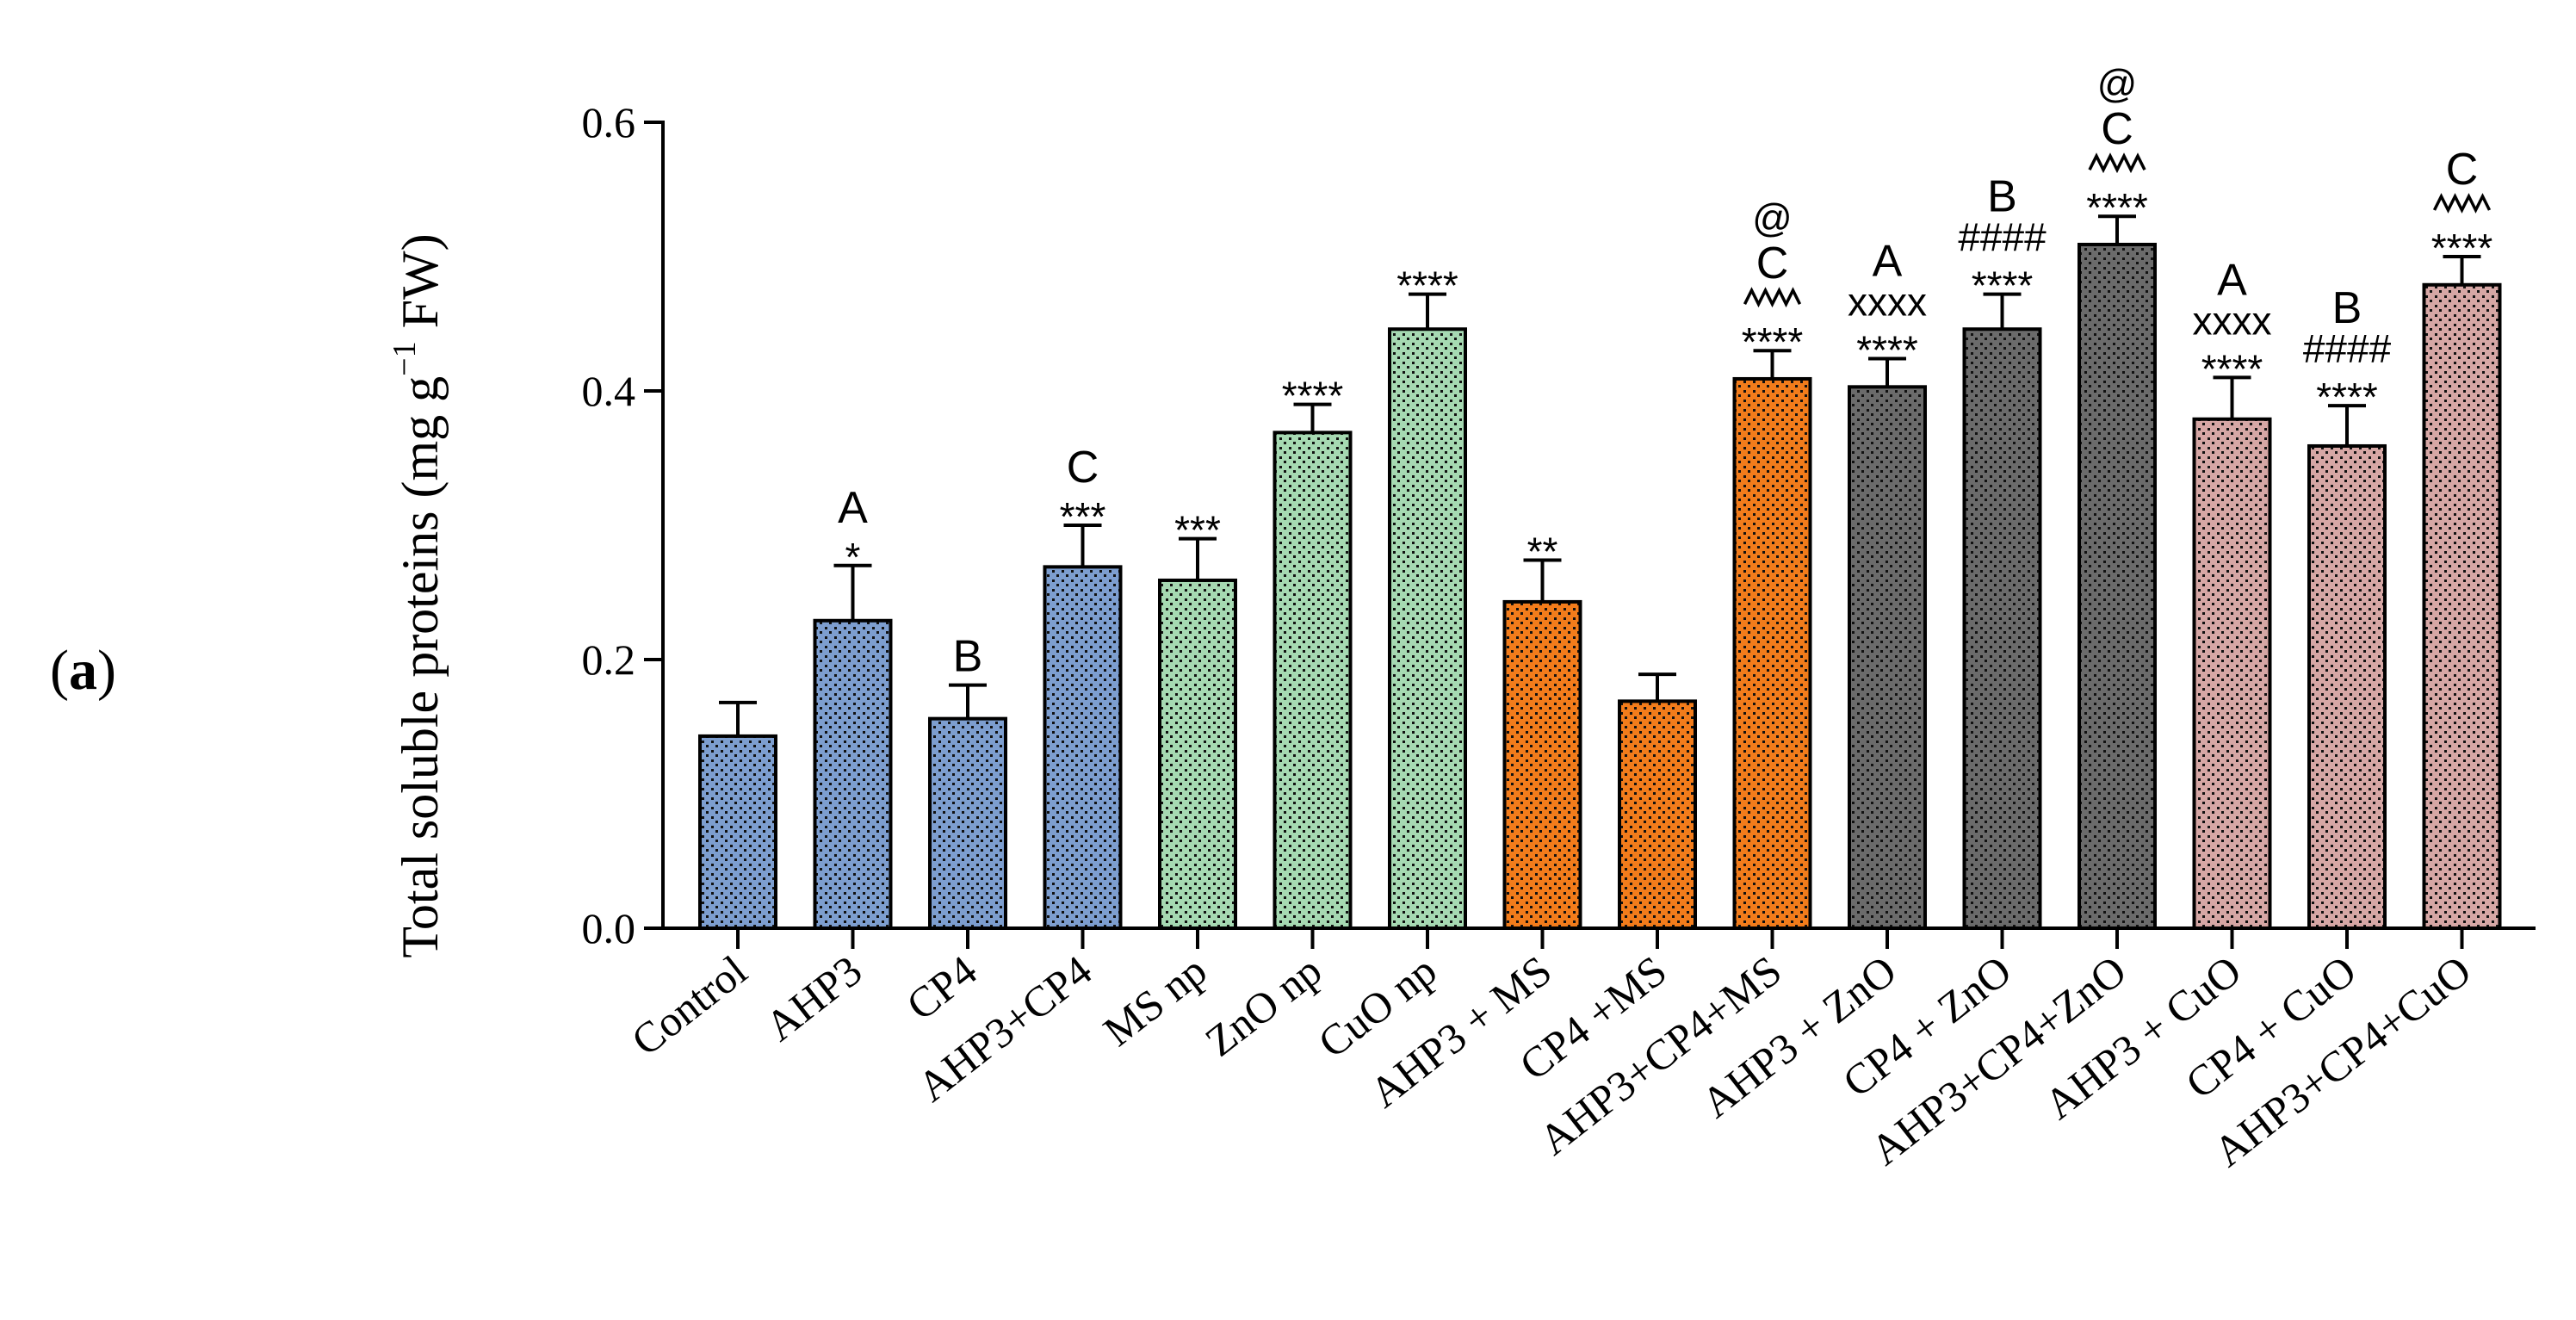  I want to click on x-tick-label: CP4, so click(941, 988).